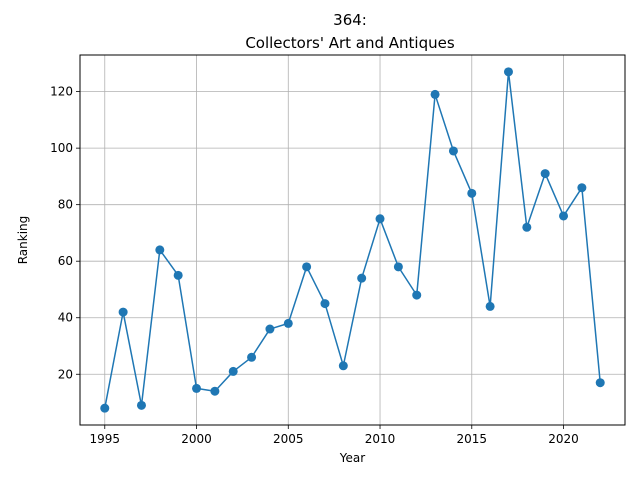 Image resolution: width=640 pixels, height=480 pixels. I want to click on x-tick-label: 1995, so click(104, 439).